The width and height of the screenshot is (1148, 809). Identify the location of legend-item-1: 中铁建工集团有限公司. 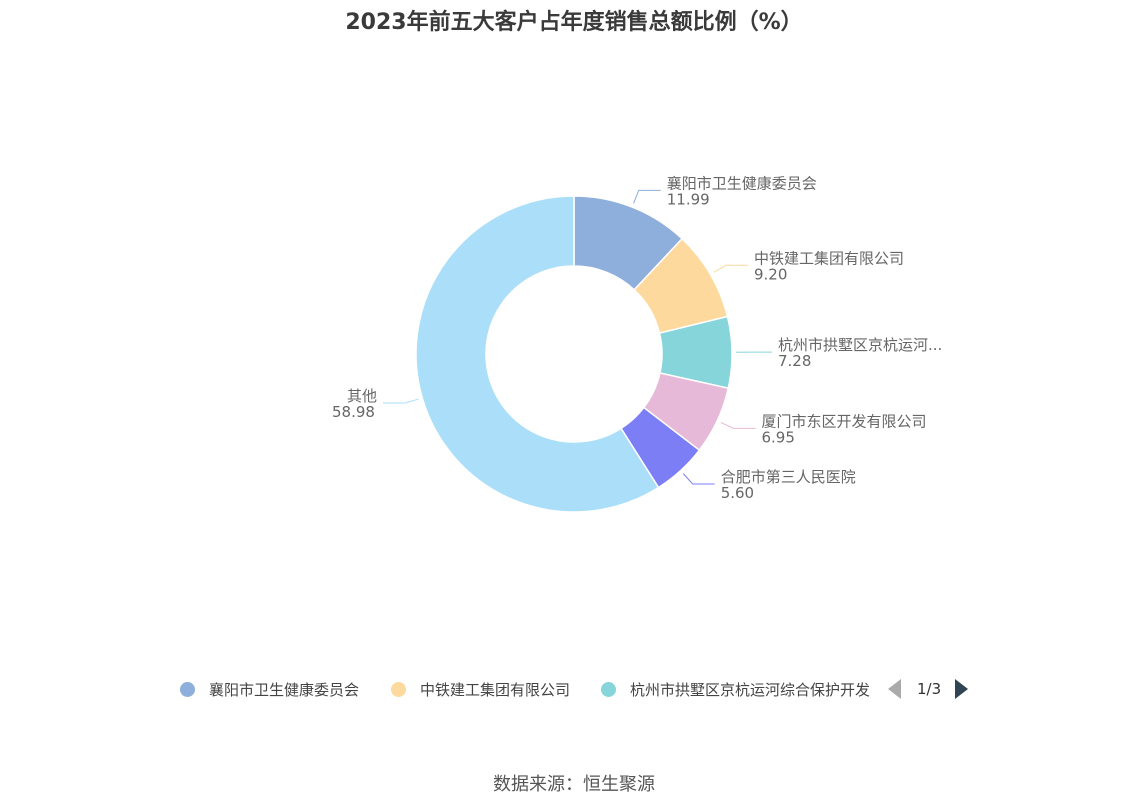
(480, 689).